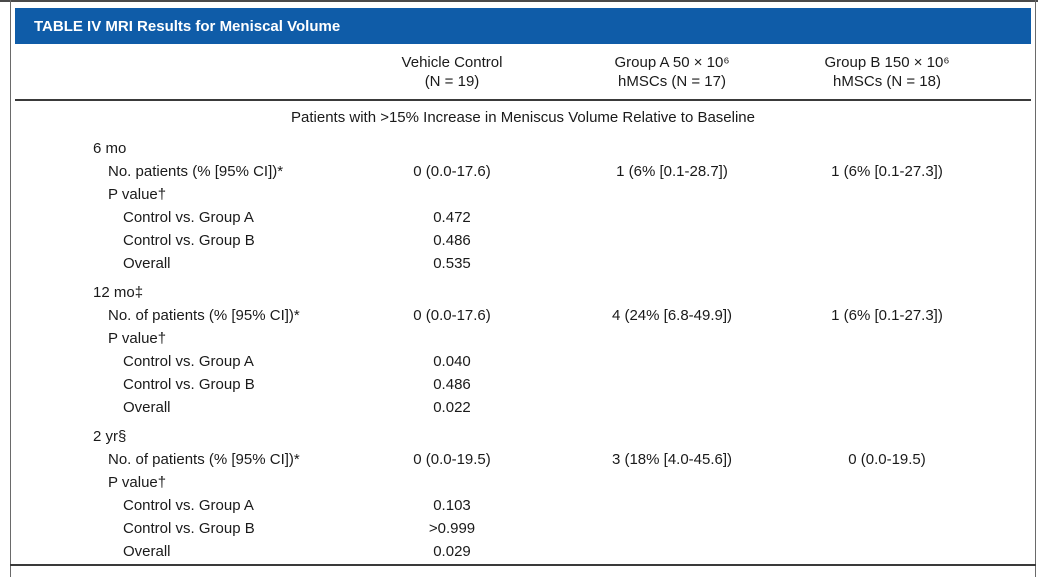  I want to click on cell-group-a: 3 (18% [4.0-45.6]), so click(672, 459).